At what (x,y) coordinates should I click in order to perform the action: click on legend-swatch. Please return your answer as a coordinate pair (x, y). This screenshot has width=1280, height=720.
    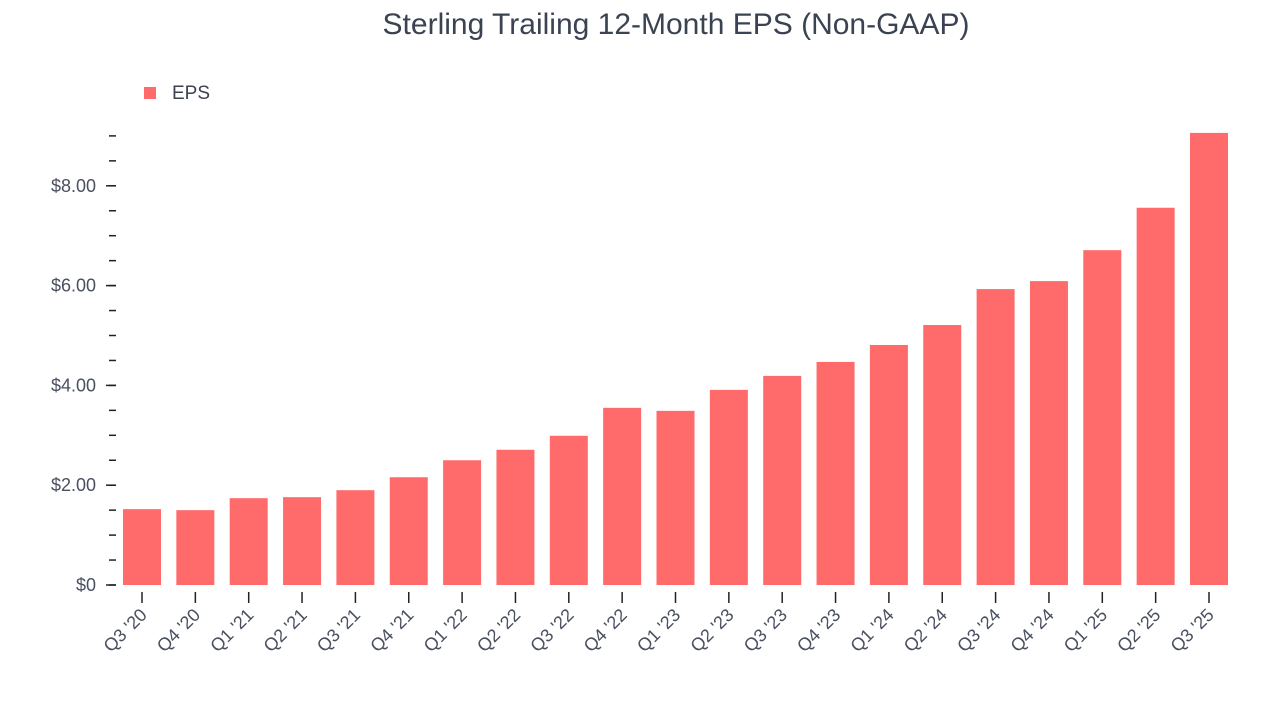
    Looking at the image, I should click on (150, 93).